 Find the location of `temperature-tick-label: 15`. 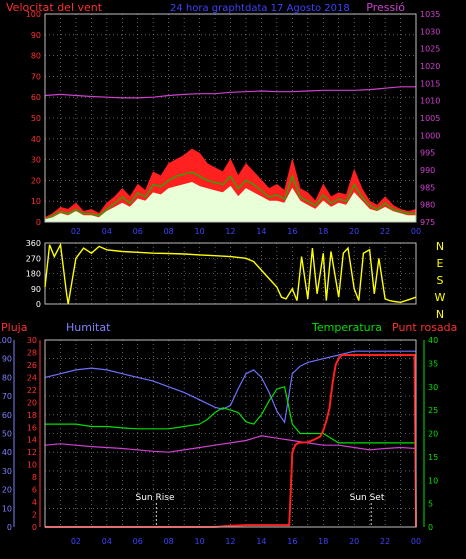

temperature-tick-label: 15 is located at coordinates (433, 457).